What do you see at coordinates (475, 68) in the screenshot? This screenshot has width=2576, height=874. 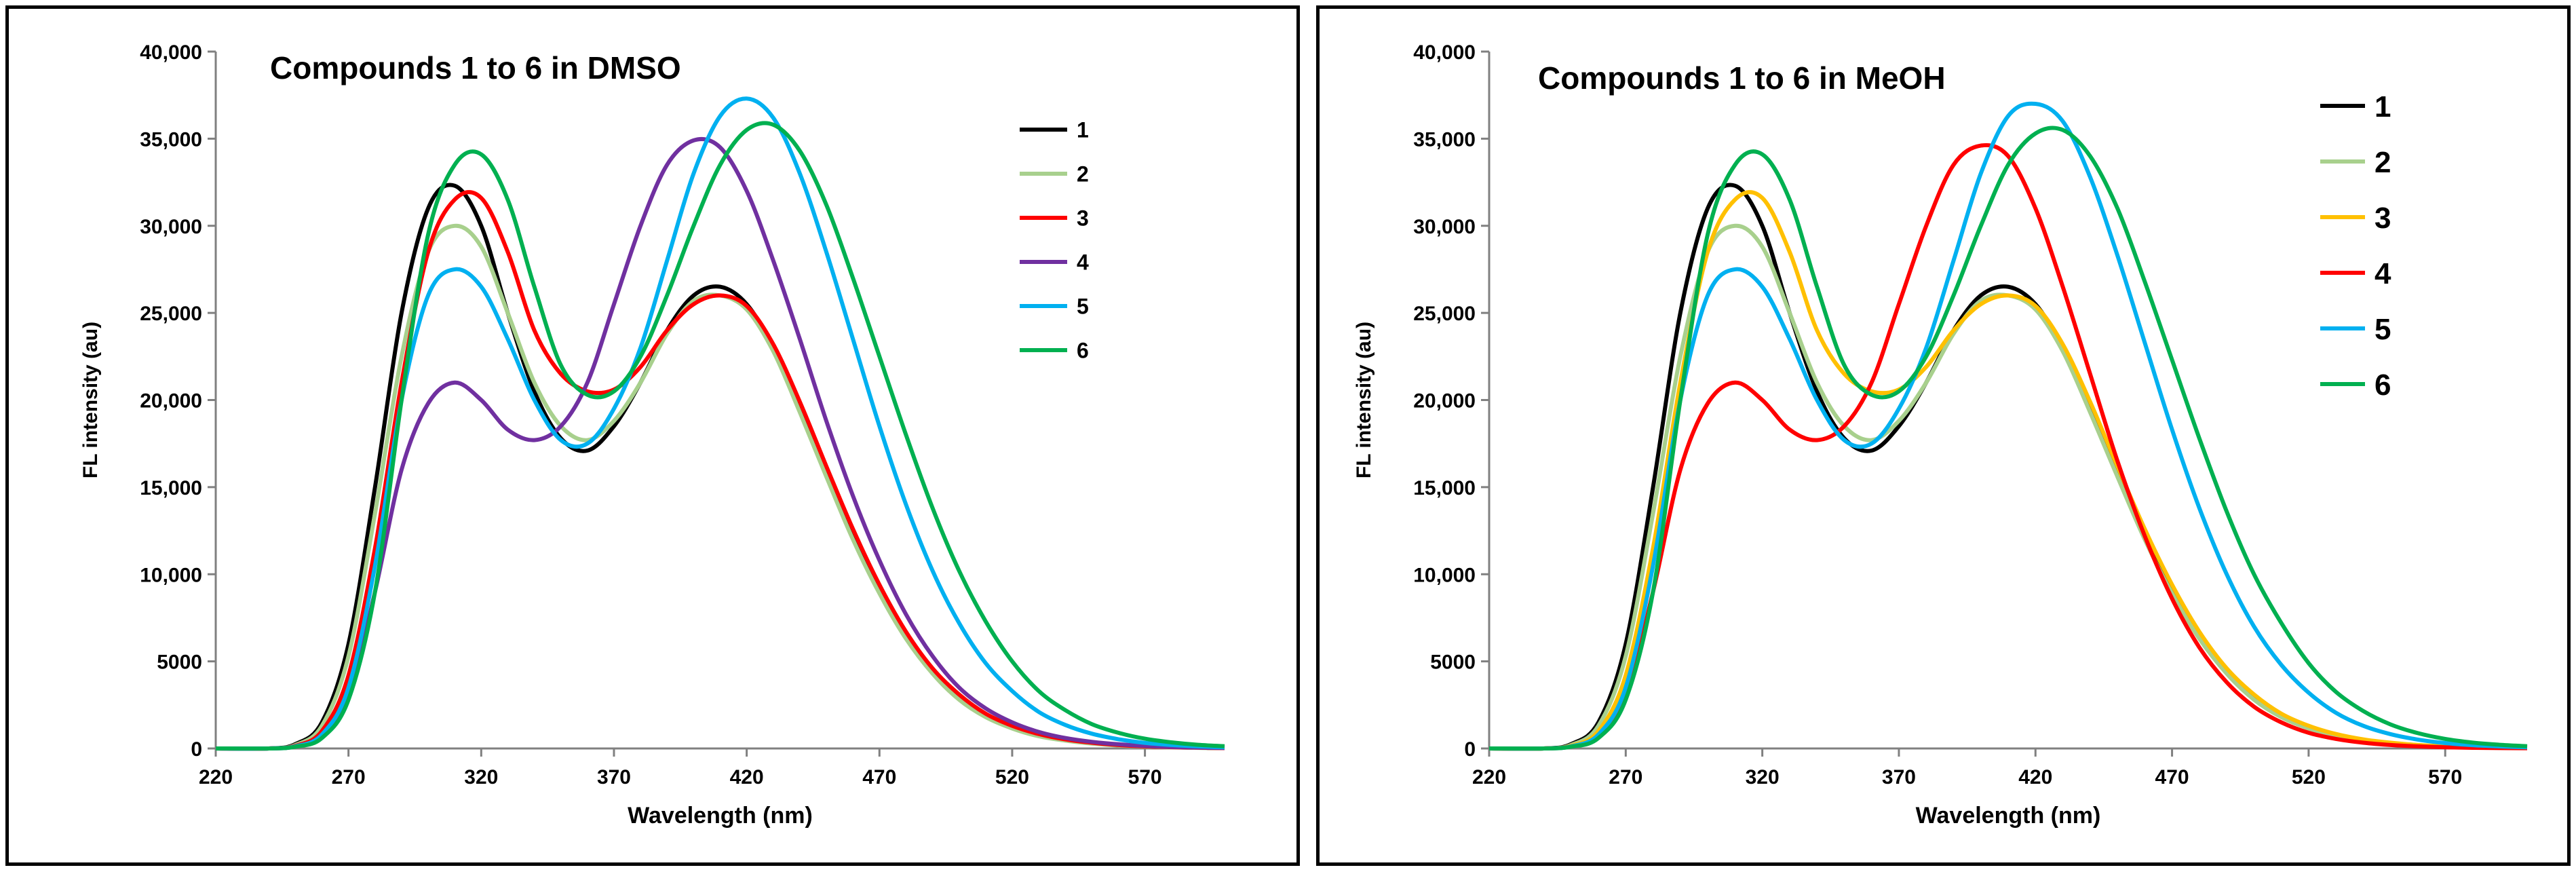 I see `chart-title: Compounds 1 to 6 in DMSO` at bounding box center [475, 68].